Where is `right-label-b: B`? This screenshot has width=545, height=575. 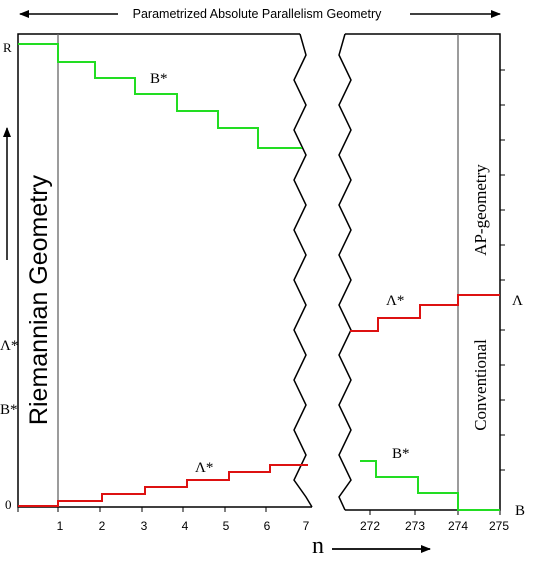
right-label-b: B is located at coordinates (520, 511).